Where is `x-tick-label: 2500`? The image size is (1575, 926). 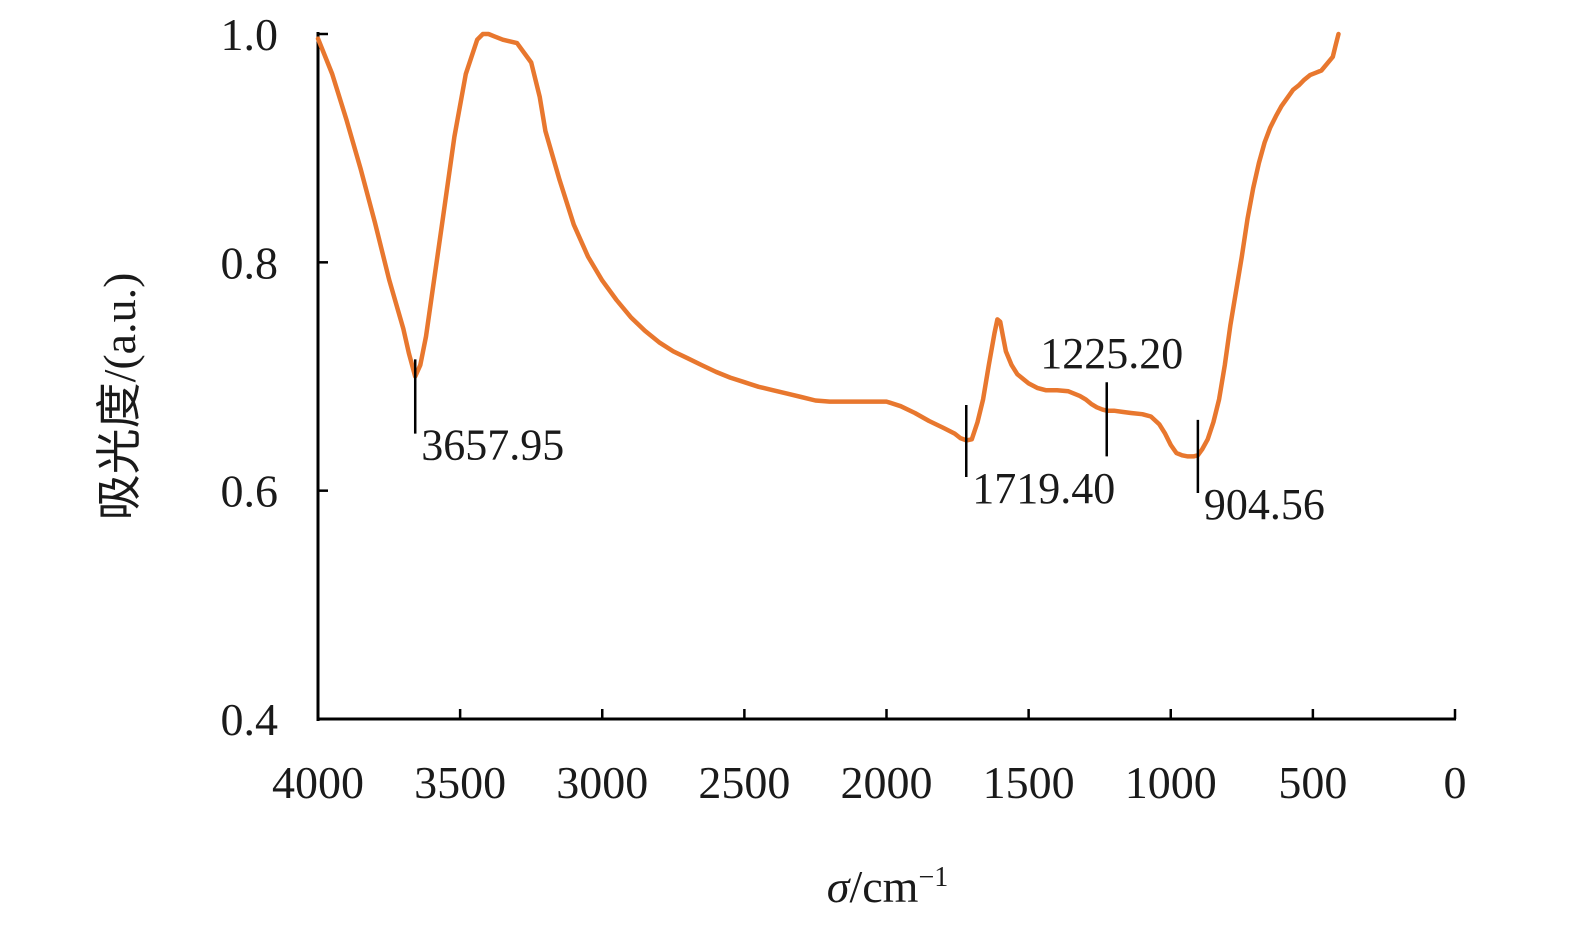 x-tick-label: 2500 is located at coordinates (744, 782).